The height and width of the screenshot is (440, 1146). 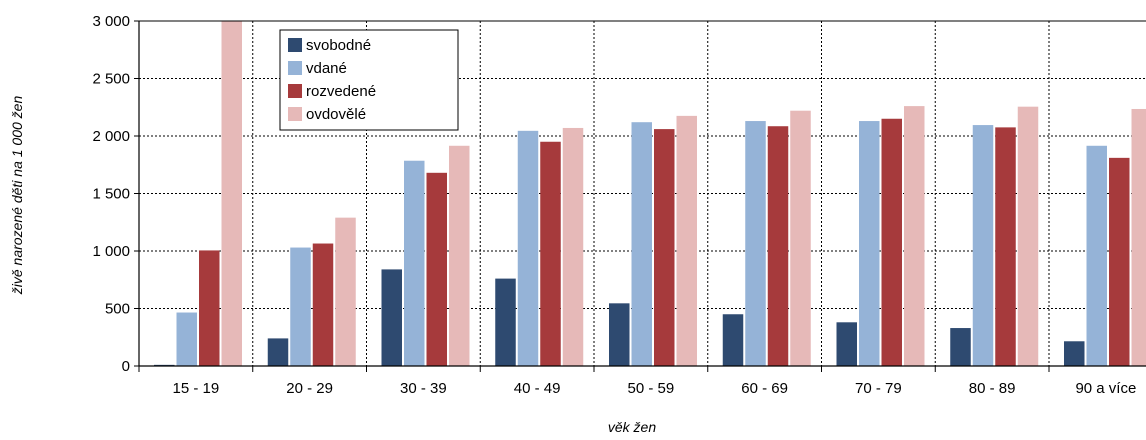 What do you see at coordinates (111, 194) in the screenshot?
I see `y-tick-label: 1 500` at bounding box center [111, 194].